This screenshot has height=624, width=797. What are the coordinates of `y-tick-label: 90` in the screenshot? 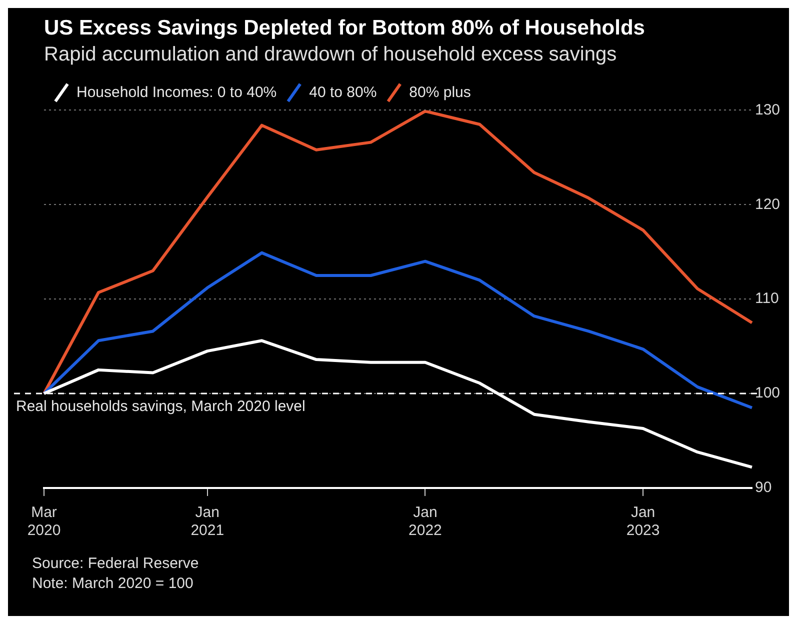 It's located at (763, 487).